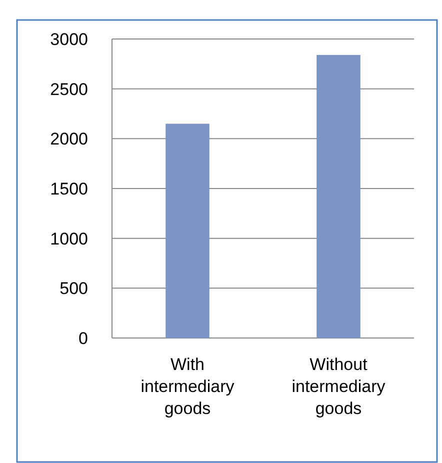 The width and height of the screenshot is (442, 463). What do you see at coordinates (339, 386) in the screenshot?
I see `x-tick-label: Without intermediary goods` at bounding box center [339, 386].